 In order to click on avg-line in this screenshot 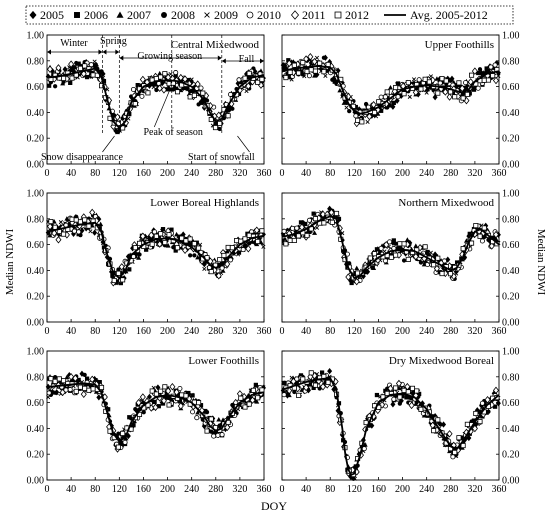, I will do `click(155, 98)`.